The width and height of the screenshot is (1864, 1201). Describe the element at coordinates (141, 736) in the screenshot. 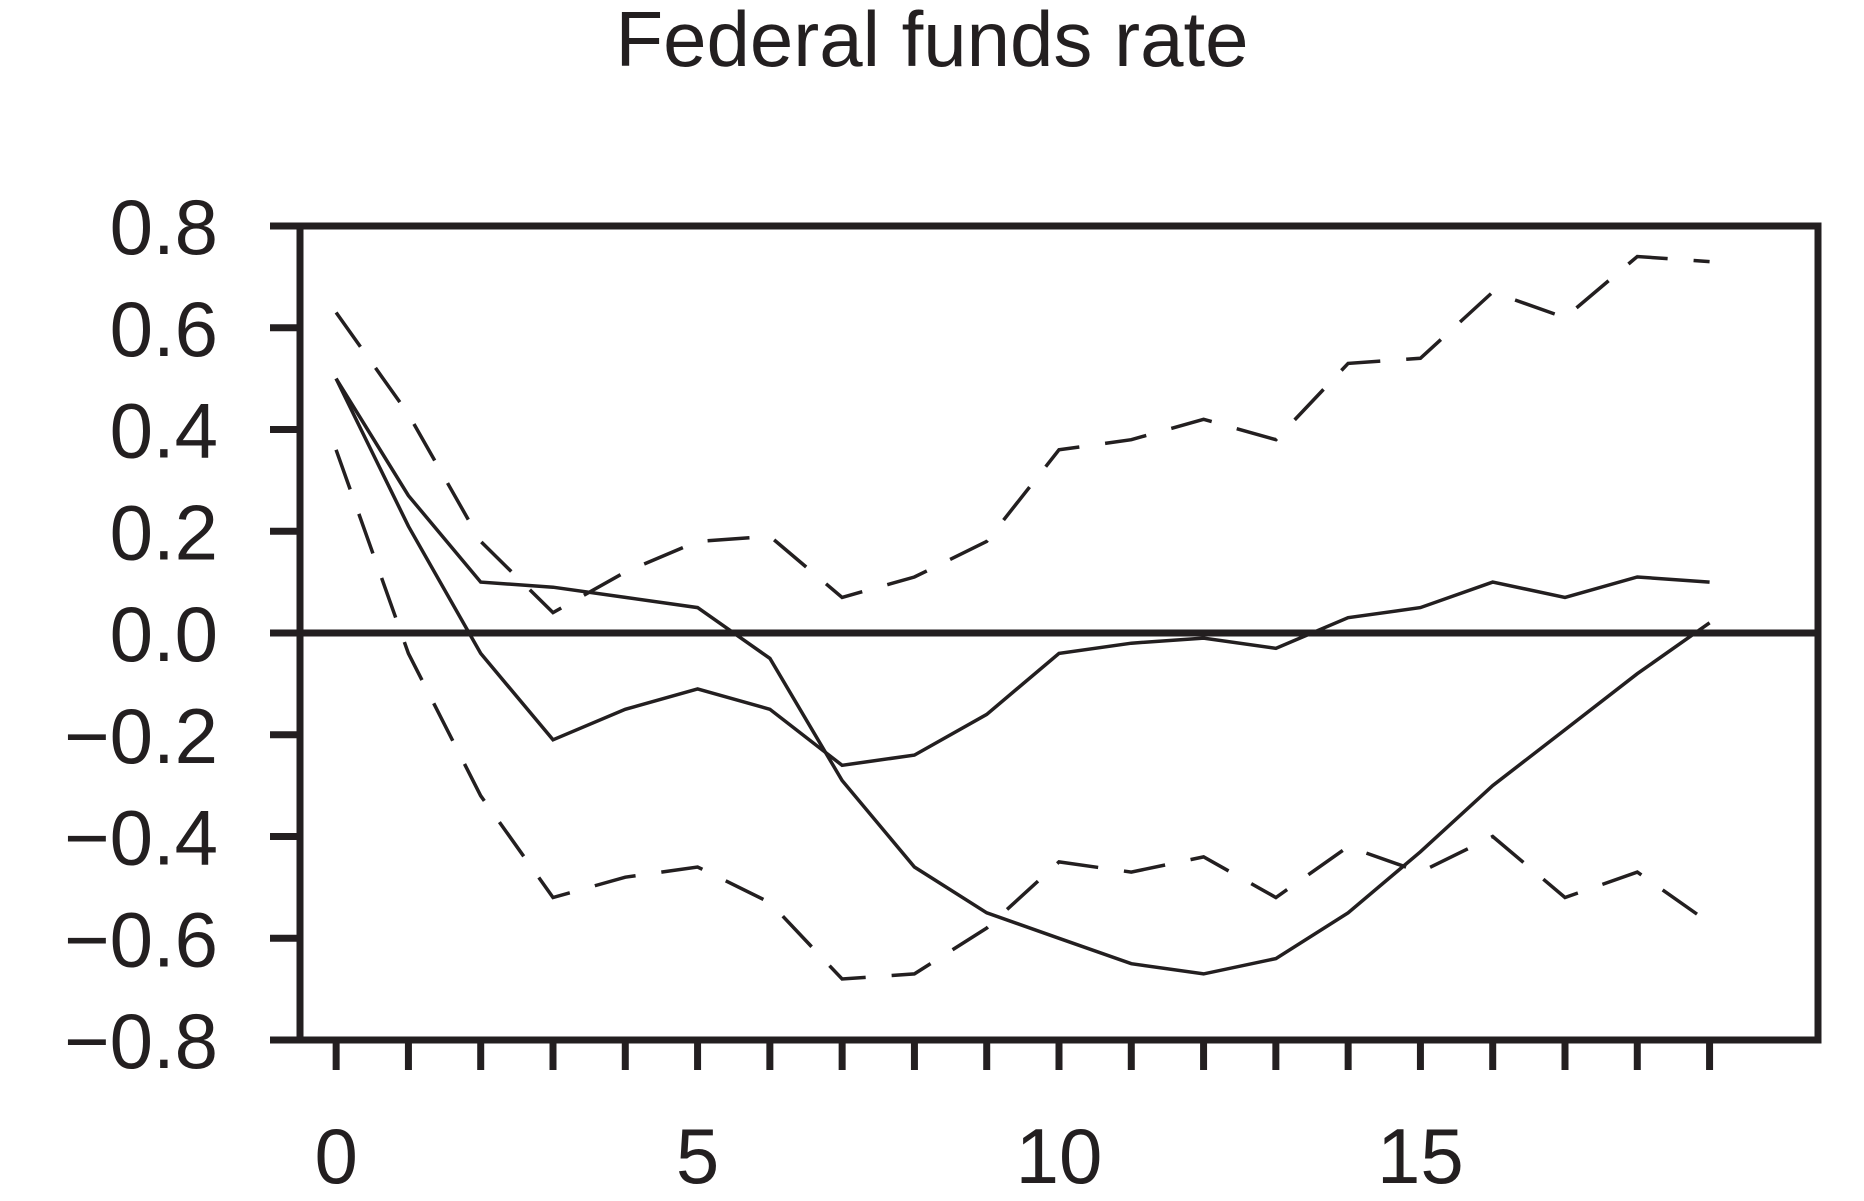

I see `y-tick-label: −0.2` at that location.